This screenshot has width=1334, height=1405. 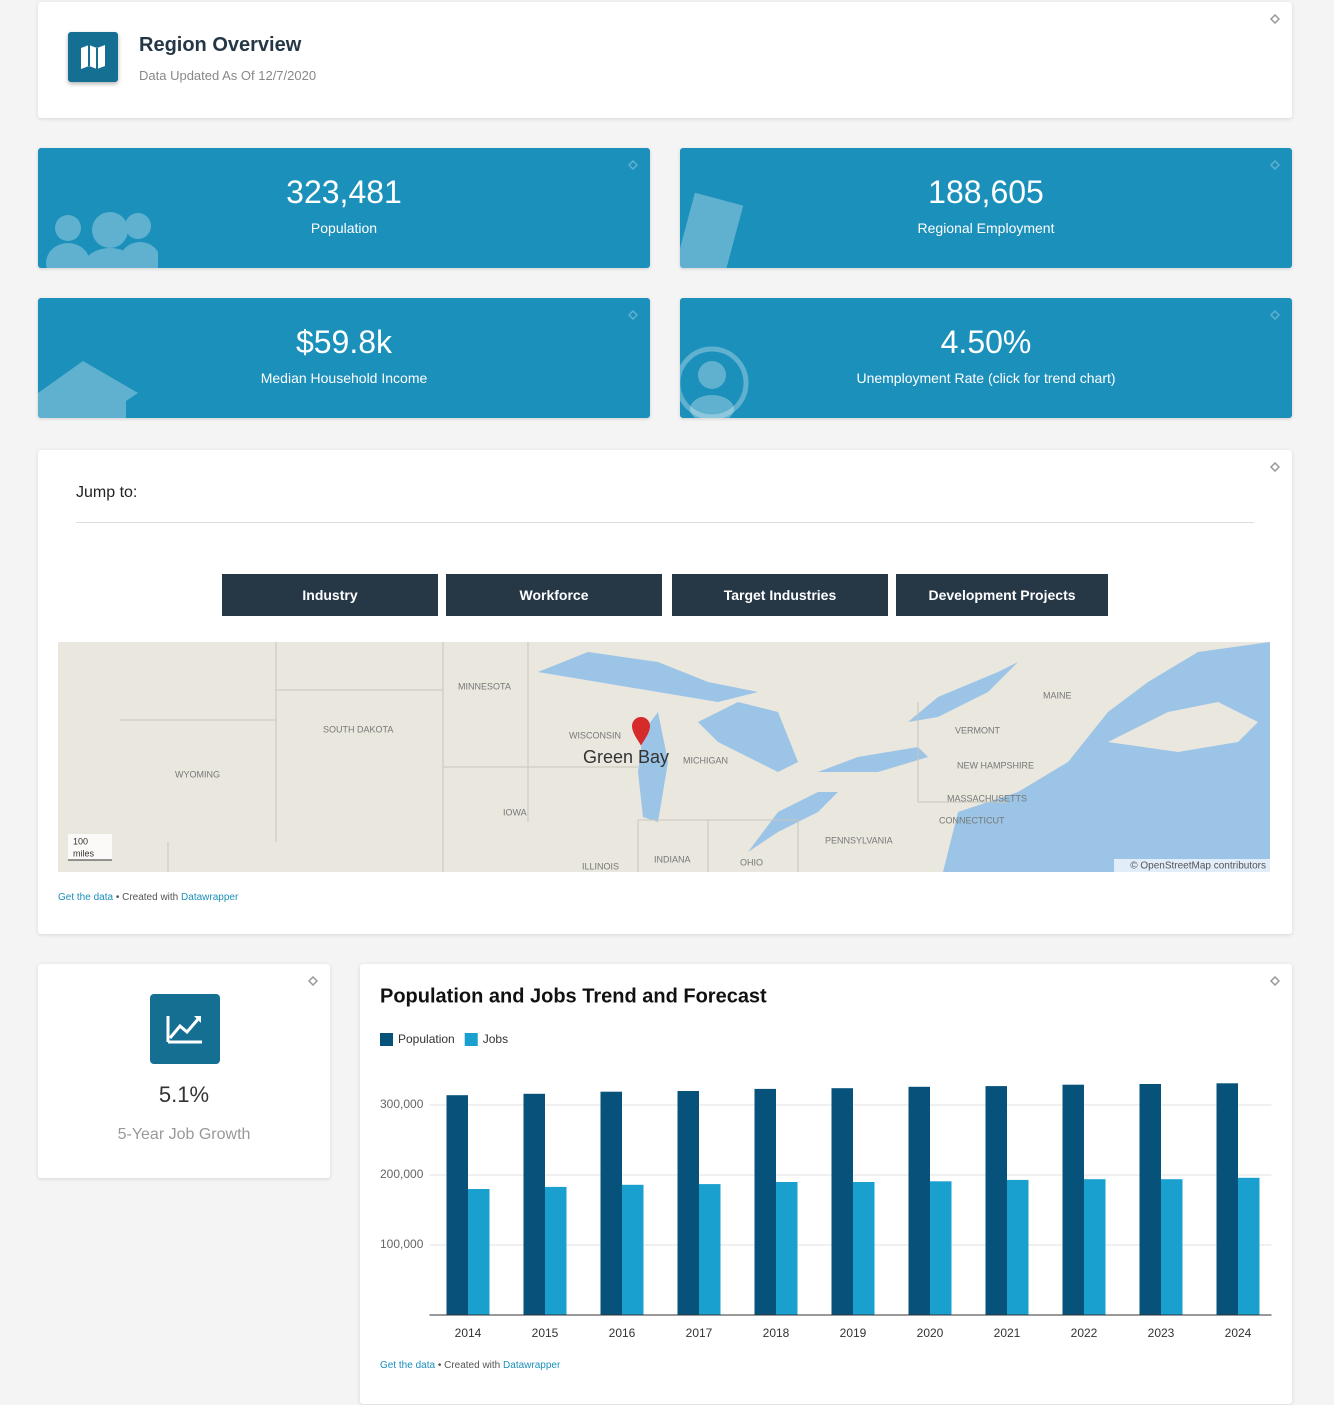 I want to click on stat-label: Regional Employment, so click(x=986, y=228).